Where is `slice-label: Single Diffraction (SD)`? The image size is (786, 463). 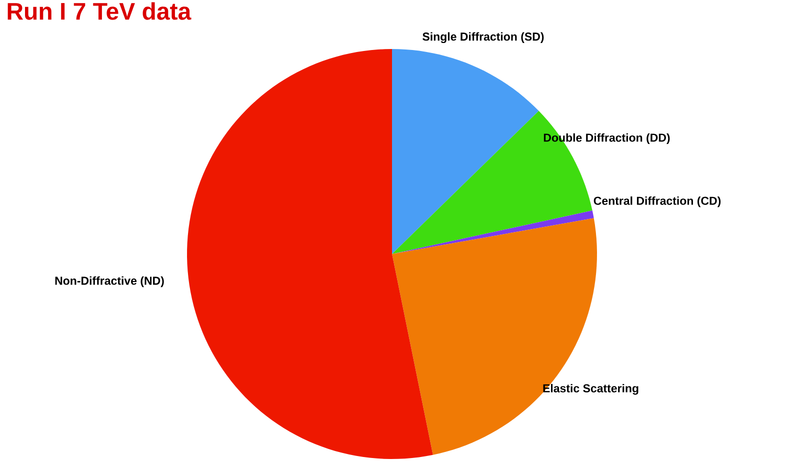
slice-label: Single Diffraction (SD) is located at coordinates (483, 38).